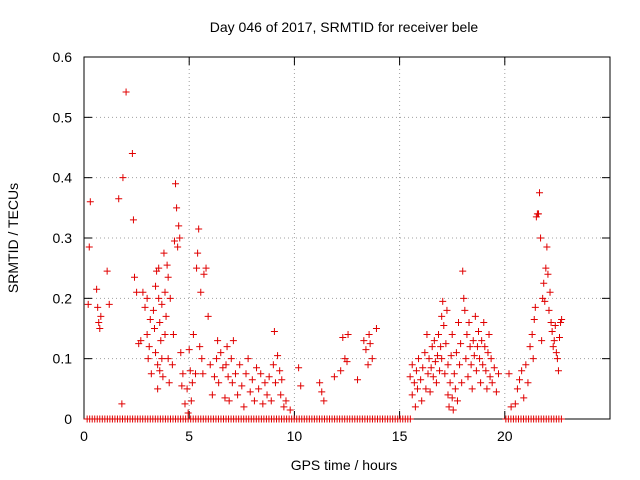  Describe the element at coordinates (63, 57) in the screenshot. I see `y-tick-label: 0.6` at that location.